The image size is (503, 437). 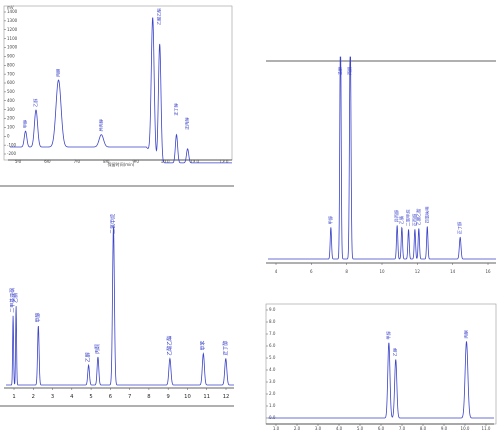 I want to click on y-tick-label: 1300, so click(x=12, y=20).